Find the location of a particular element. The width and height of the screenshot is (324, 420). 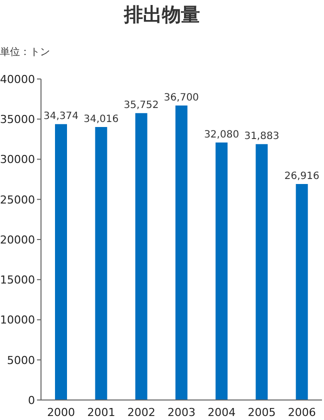

data-label: 35,752 is located at coordinates (141, 106).